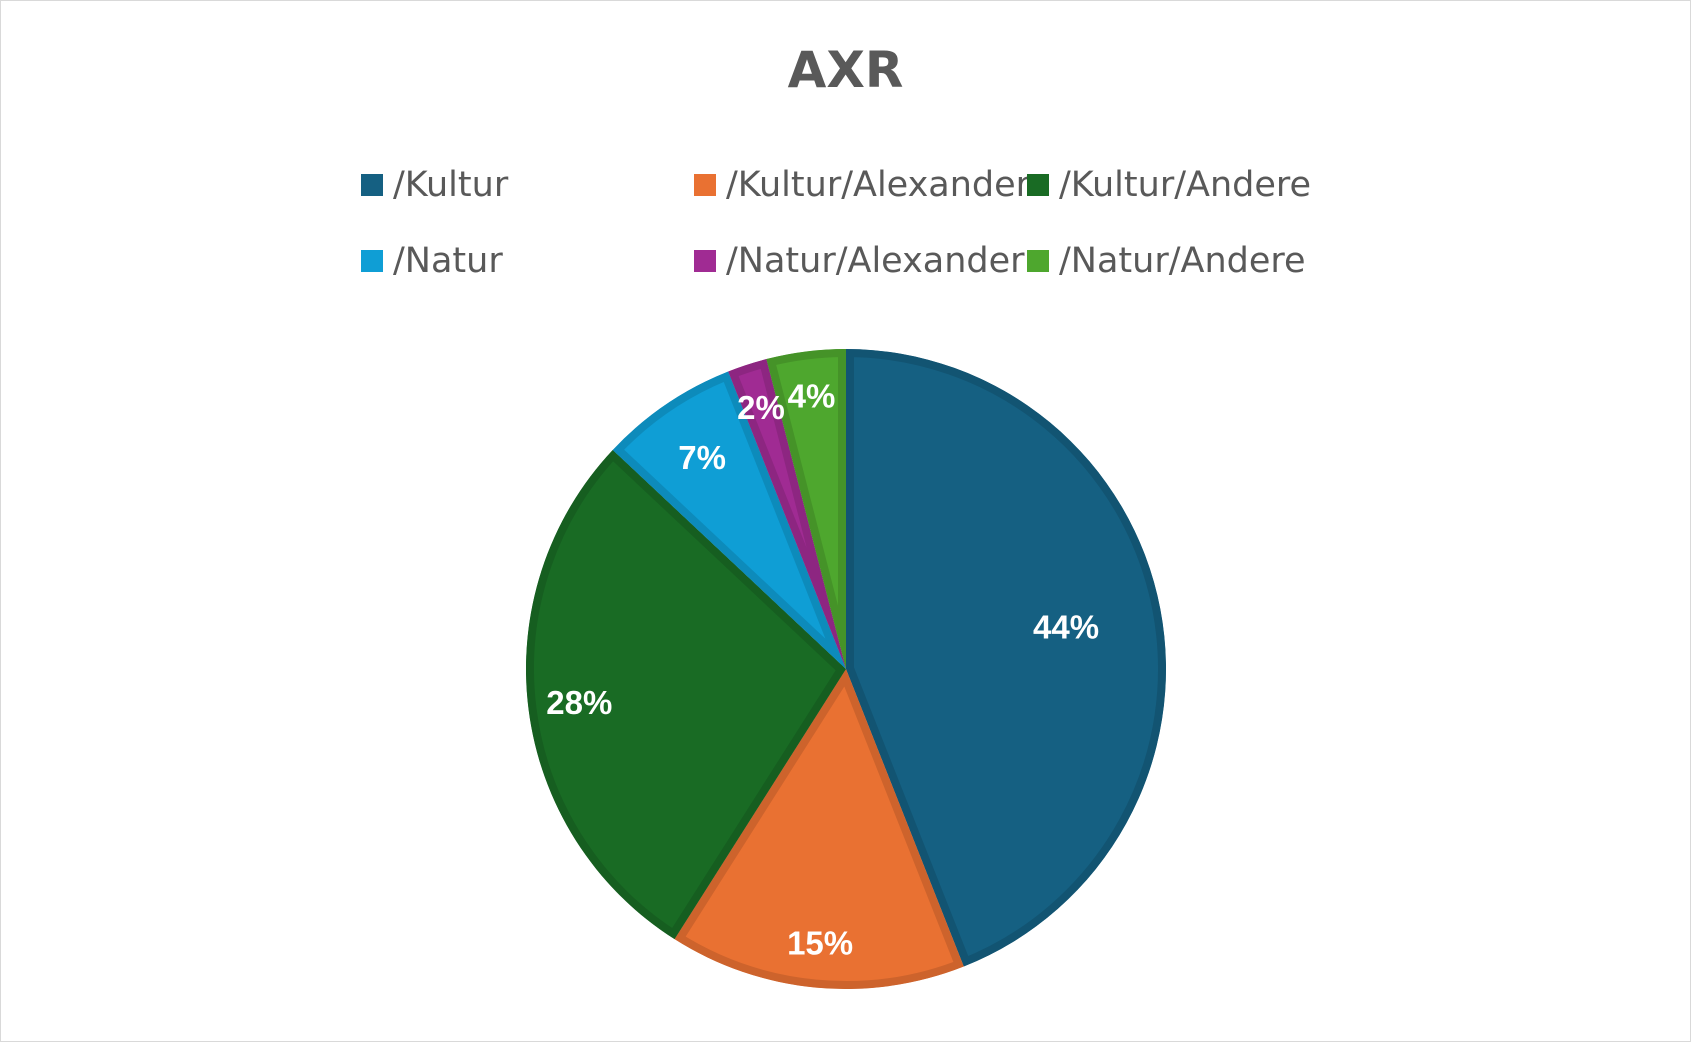 The image size is (1691, 1042). Describe the element at coordinates (451, 185) in the screenshot. I see `legend-label: /Kultur` at that location.